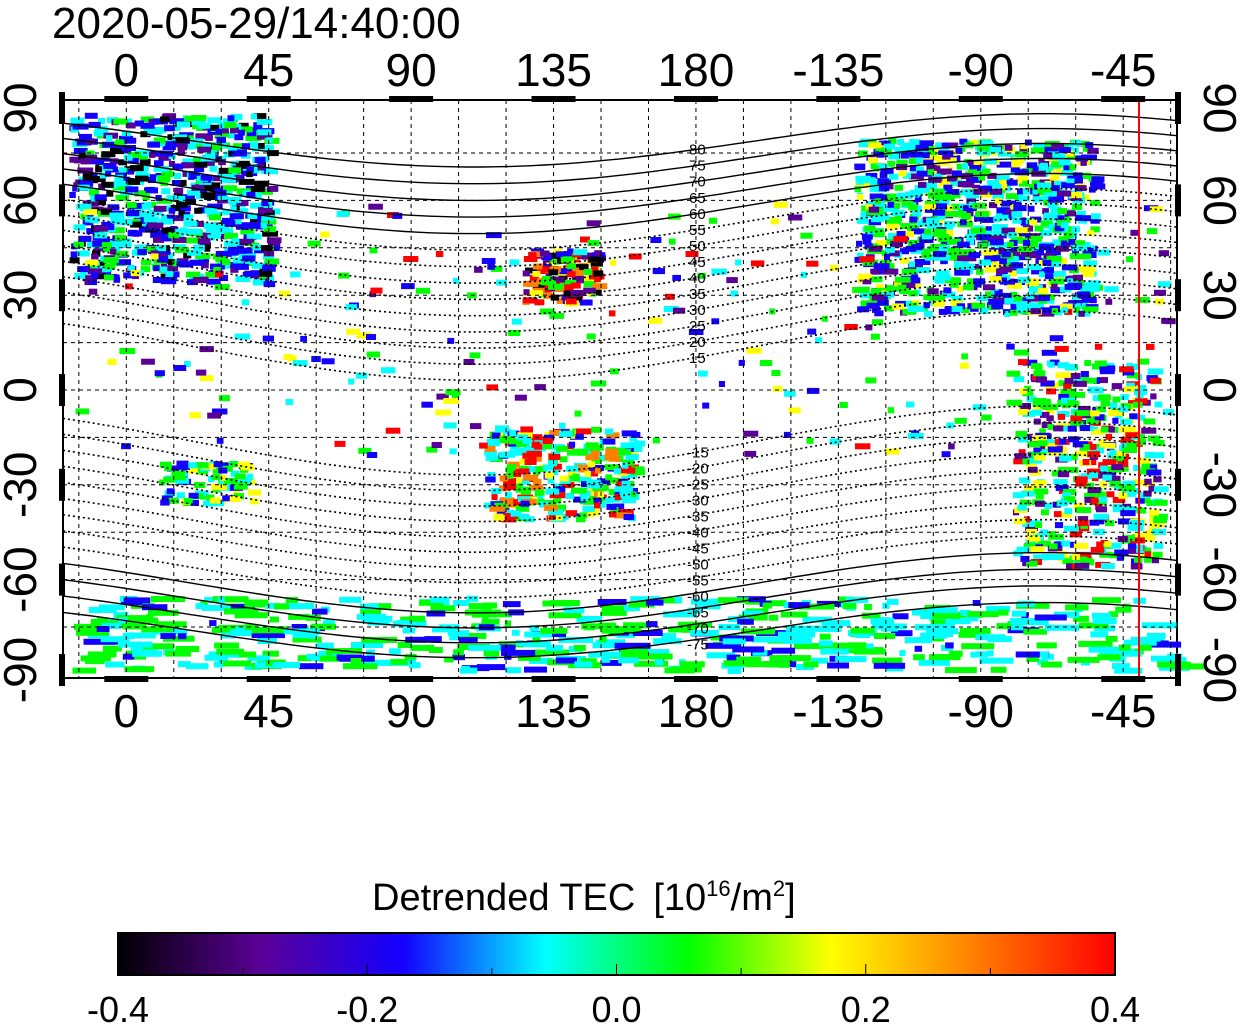 This screenshot has height=1024, width=1240. I want to click on top-lon-tick-label: -135, so click(838, 70).